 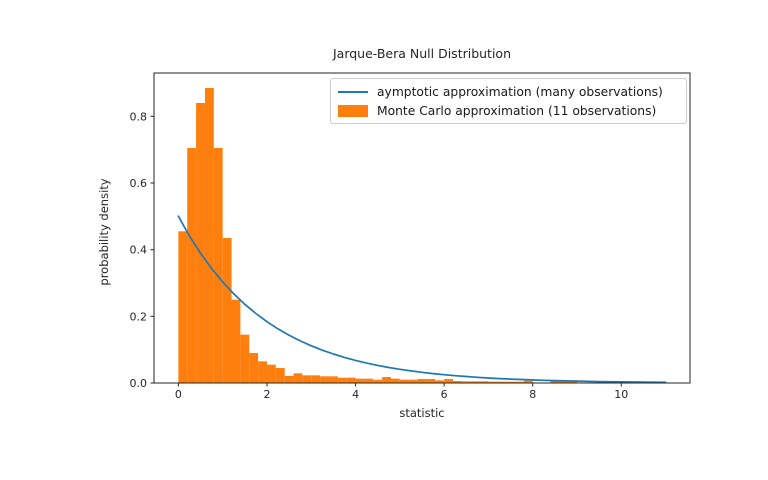 I want to click on x-tick-label: 6, so click(x=444, y=394).